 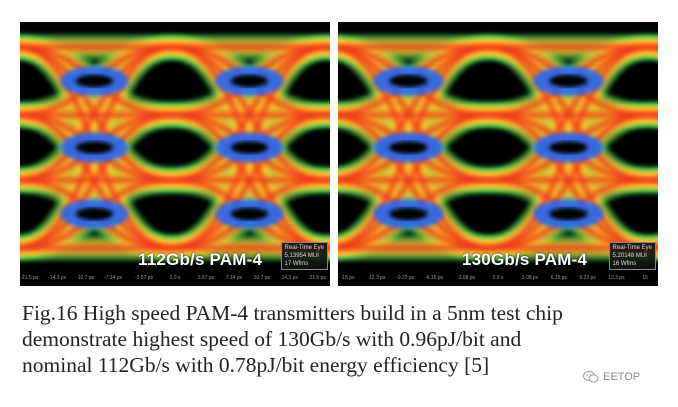 What do you see at coordinates (289, 278) in the screenshot?
I see `time-tick: 14.3 ps` at bounding box center [289, 278].